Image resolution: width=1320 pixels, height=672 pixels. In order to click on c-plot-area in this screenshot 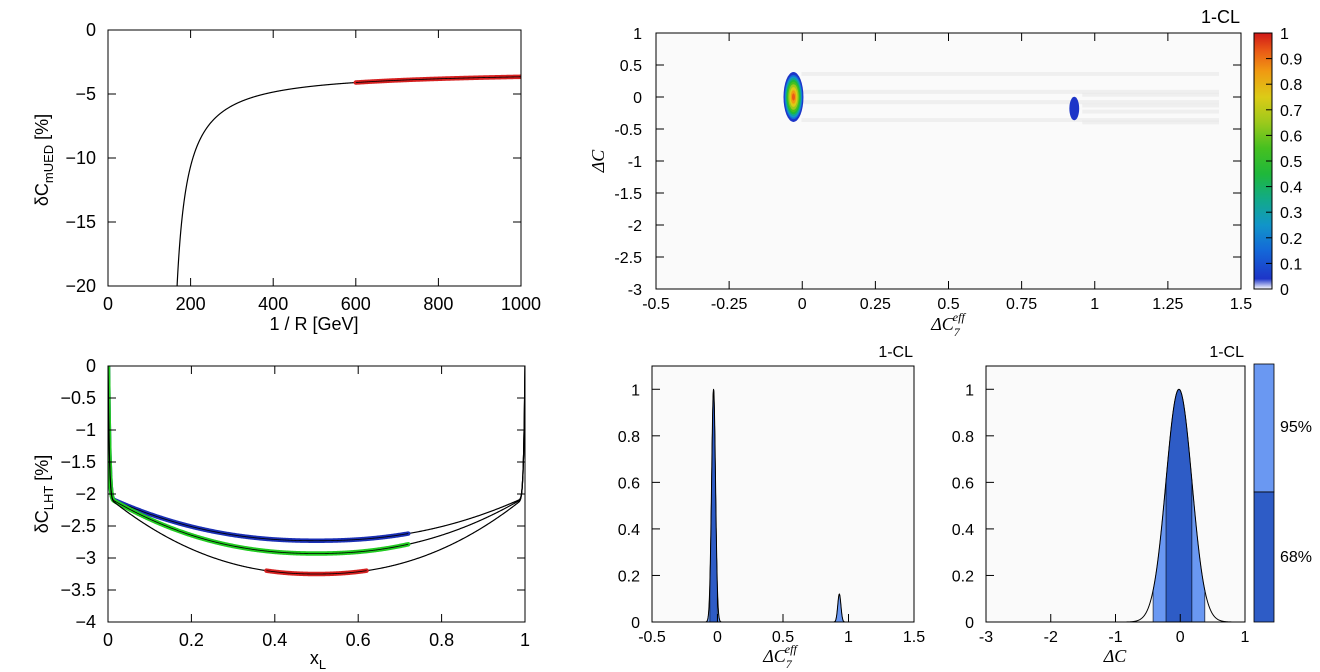, I will do `click(1115, 494)`.